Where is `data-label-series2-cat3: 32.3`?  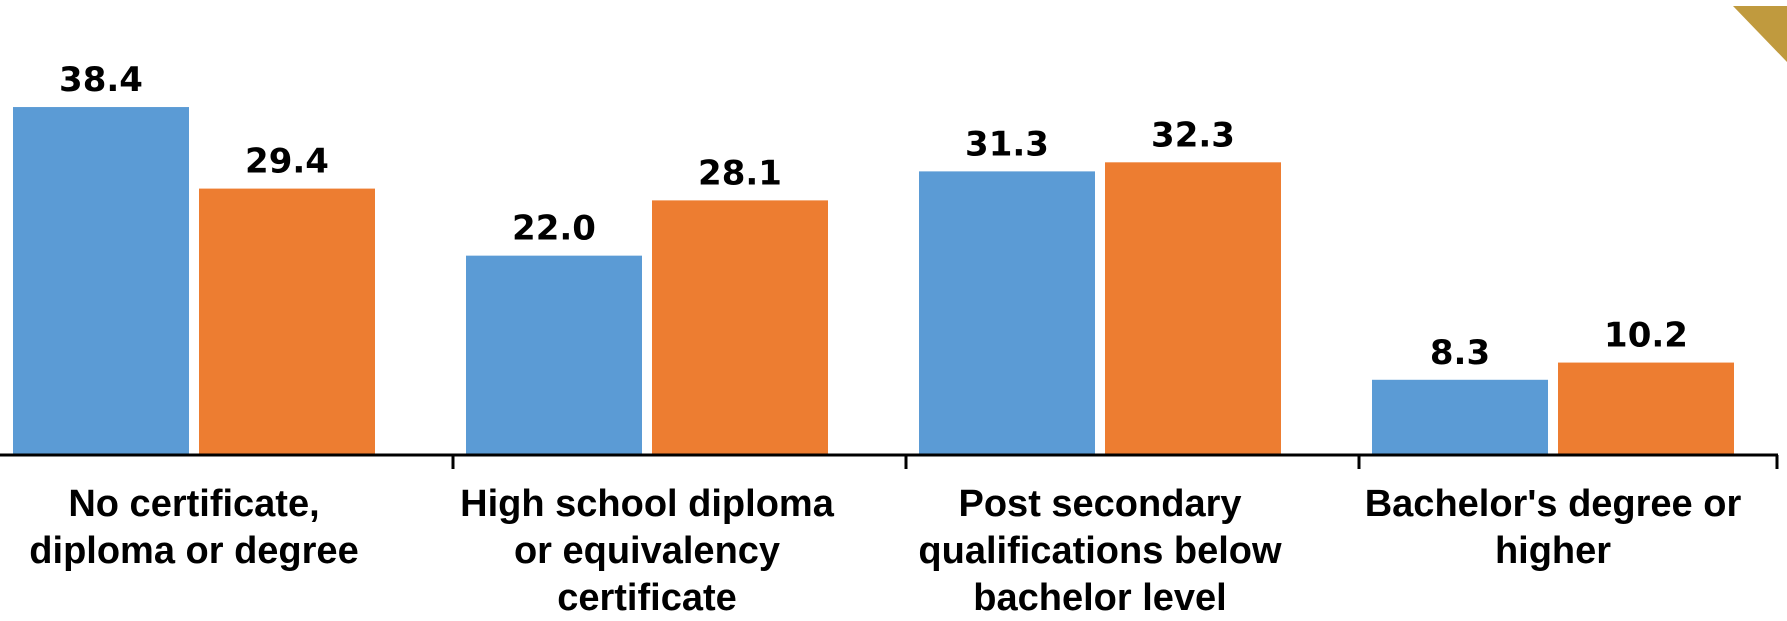
data-label-series2-cat3: 32.3 is located at coordinates (1193, 135).